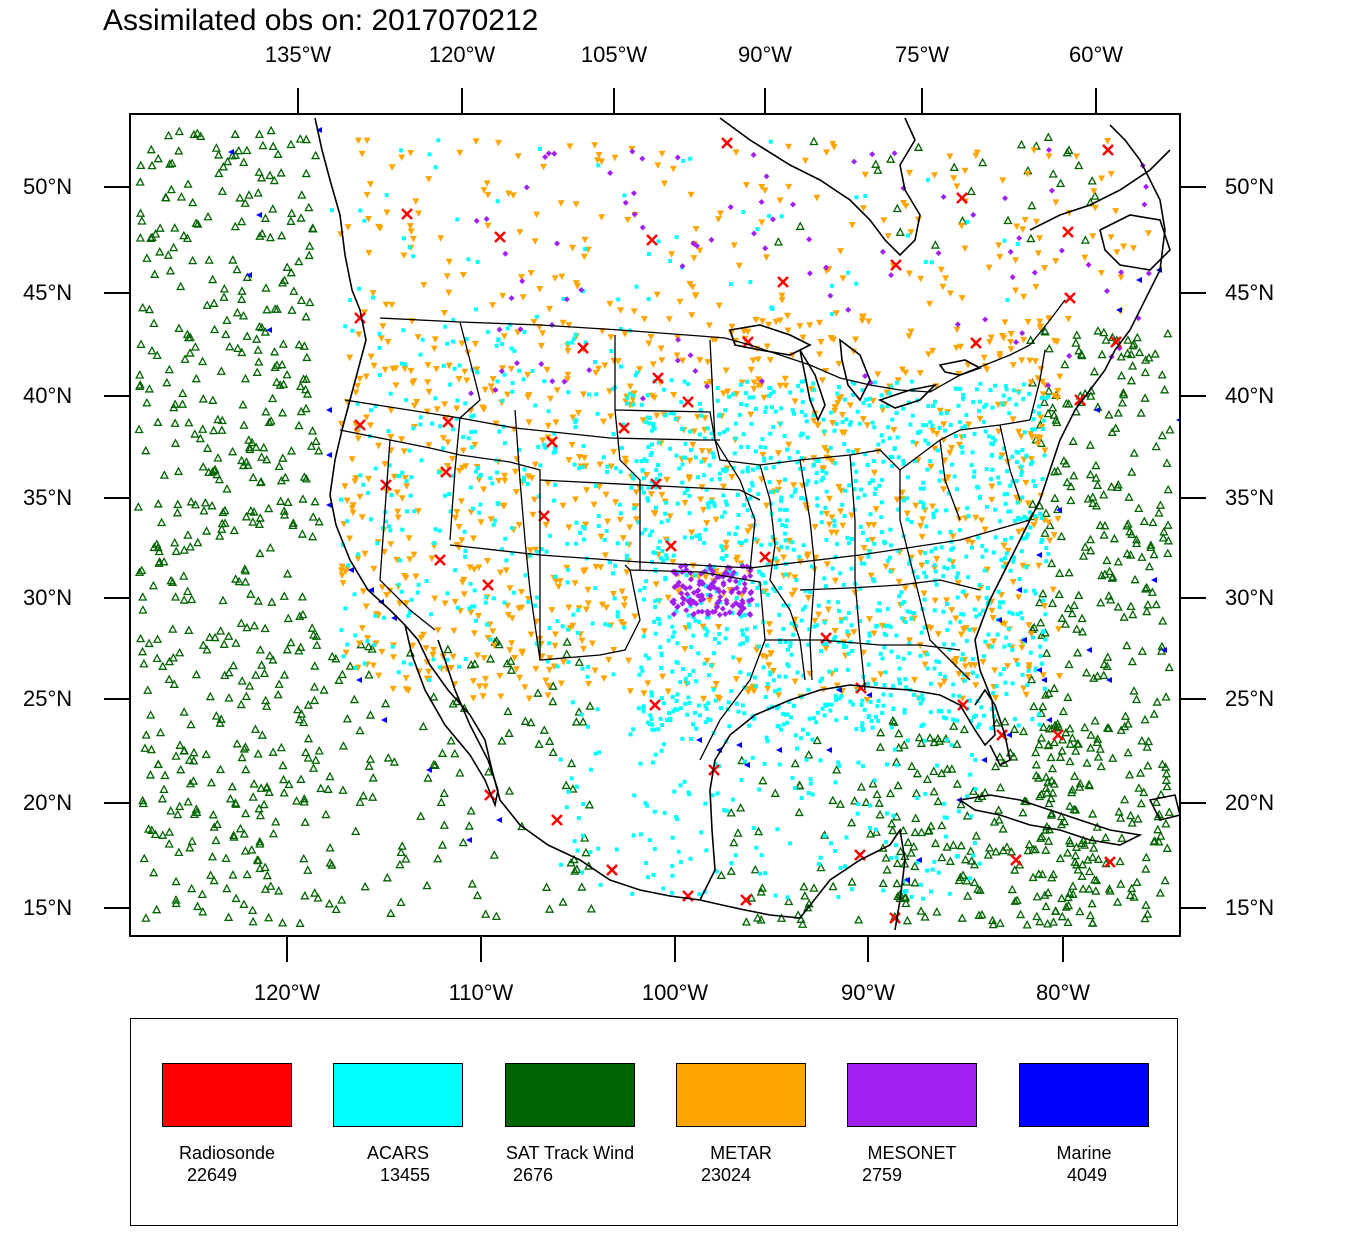 The width and height of the screenshot is (1350, 1250). Describe the element at coordinates (1250, 597) in the screenshot. I see `right-lat-label: 30°N` at that location.